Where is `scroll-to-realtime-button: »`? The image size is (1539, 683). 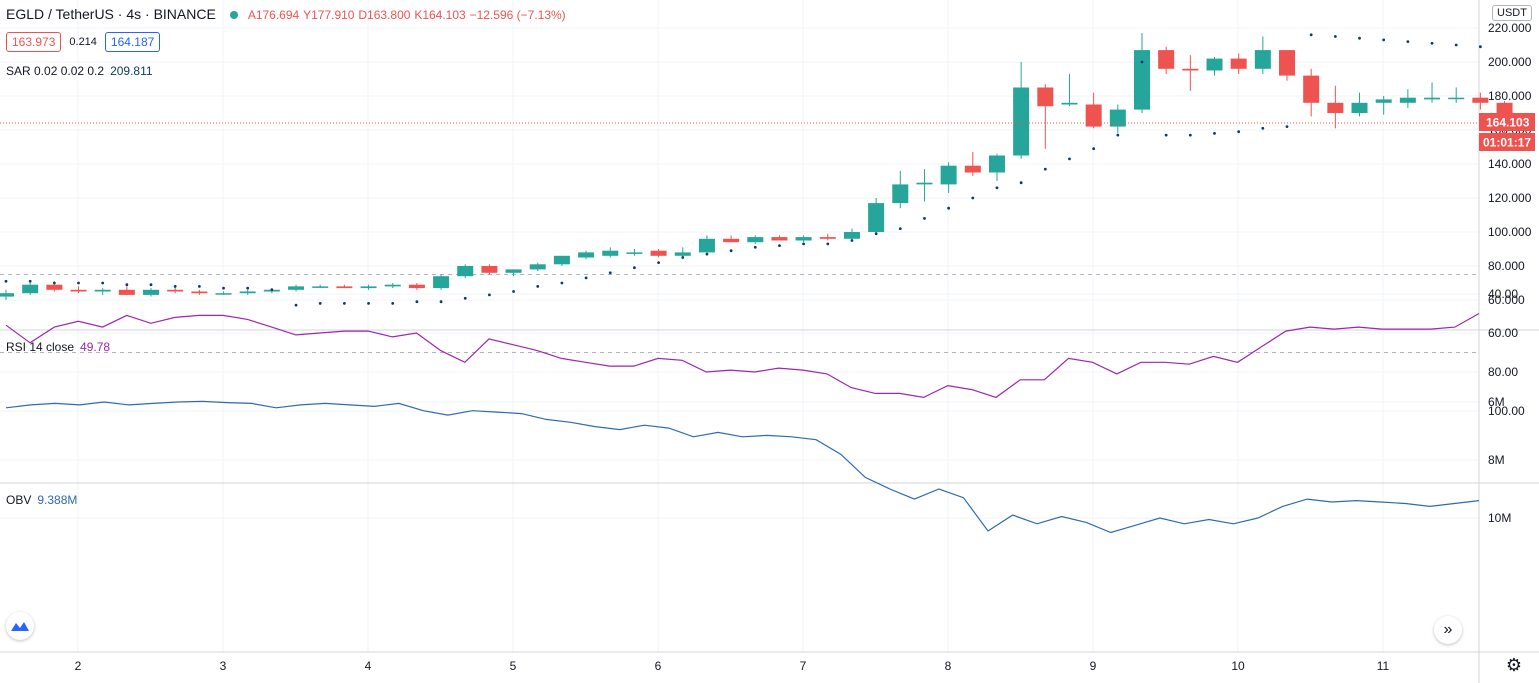
scroll-to-realtime-button: » is located at coordinates (1448, 630).